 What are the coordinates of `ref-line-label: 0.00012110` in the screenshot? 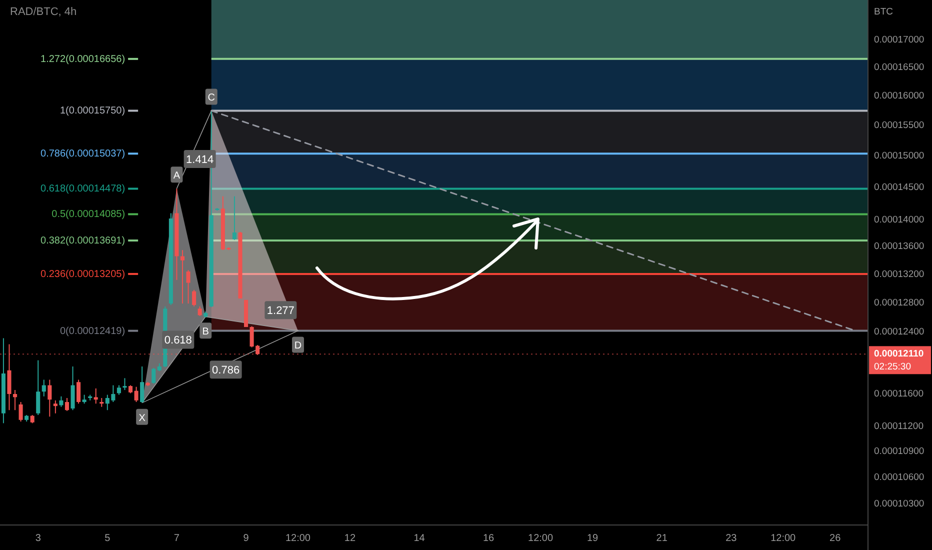 It's located at (899, 354).